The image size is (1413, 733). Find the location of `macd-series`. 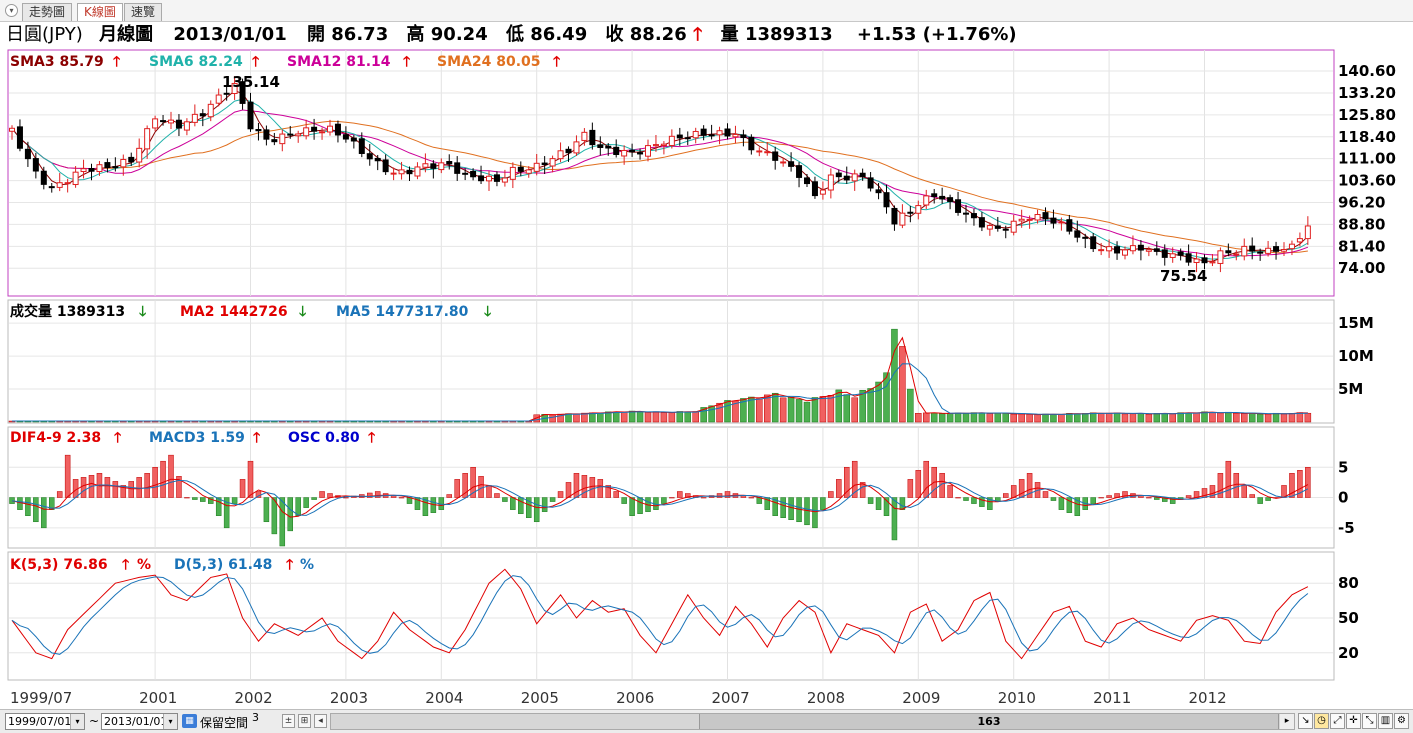

macd-series is located at coordinates (660, 500).